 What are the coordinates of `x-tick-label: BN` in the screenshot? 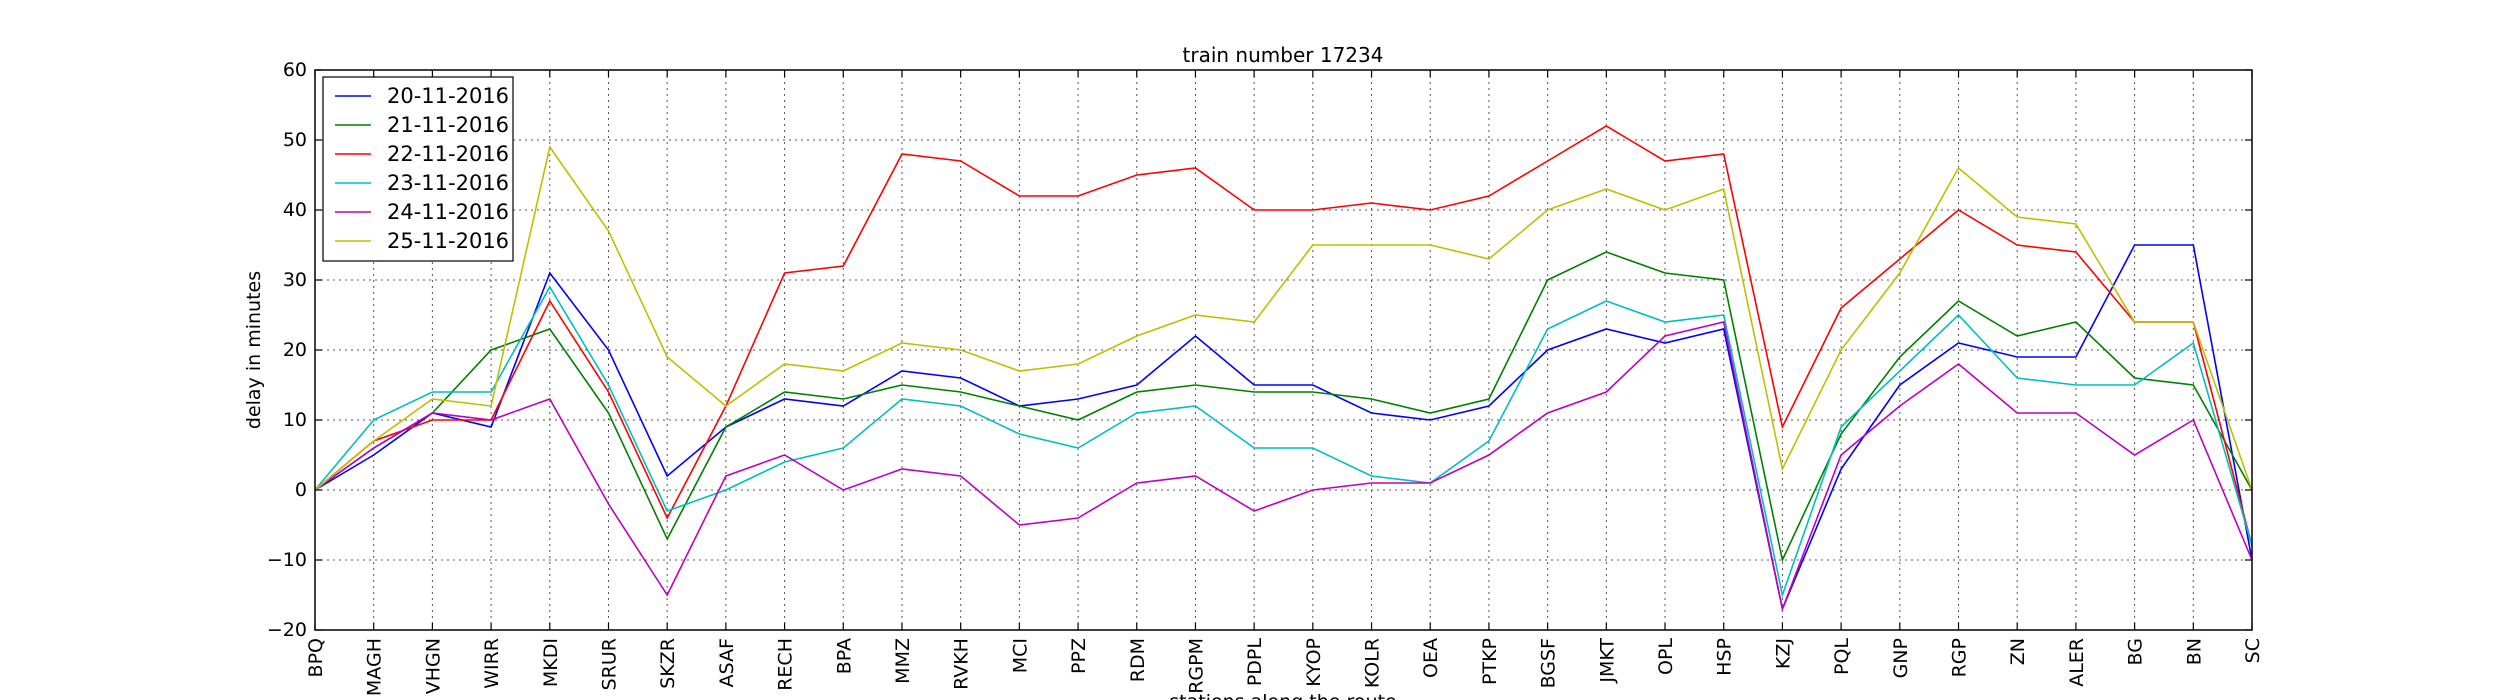 It's located at (2194, 651).